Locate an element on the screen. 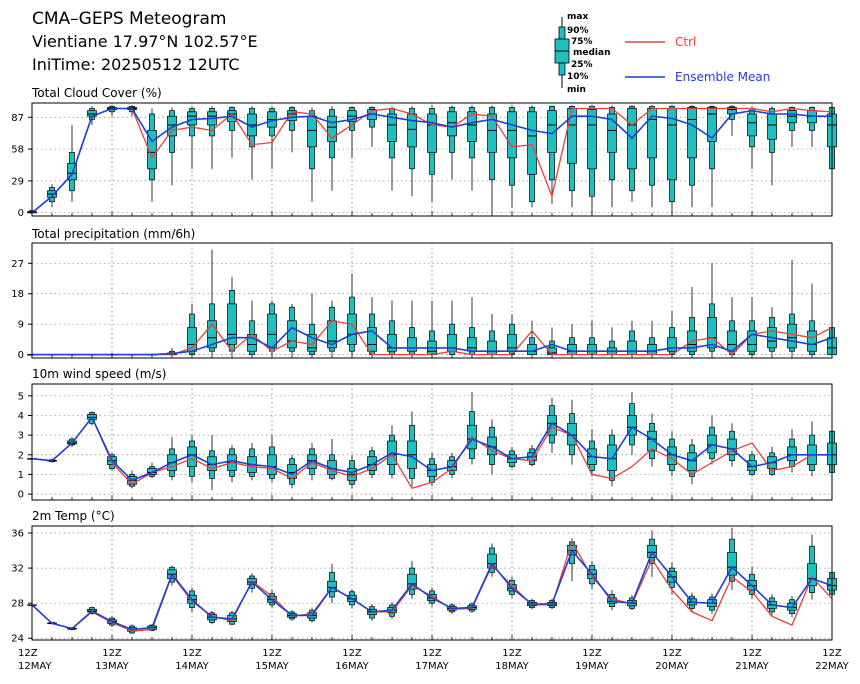 The height and width of the screenshot is (684, 860). y-tick-label: 2 is located at coordinates (21, 455).